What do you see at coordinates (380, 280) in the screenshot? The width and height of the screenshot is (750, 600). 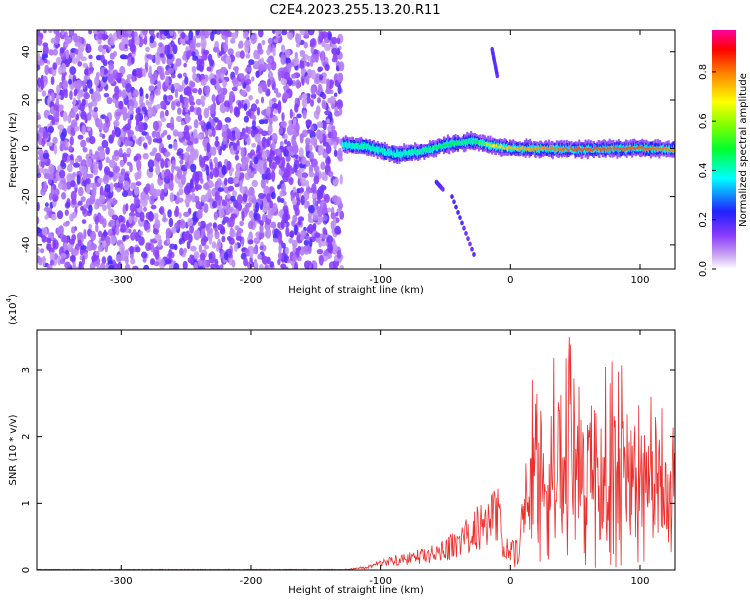 I see `spectrogram-x-tick-label: -100` at bounding box center [380, 280].